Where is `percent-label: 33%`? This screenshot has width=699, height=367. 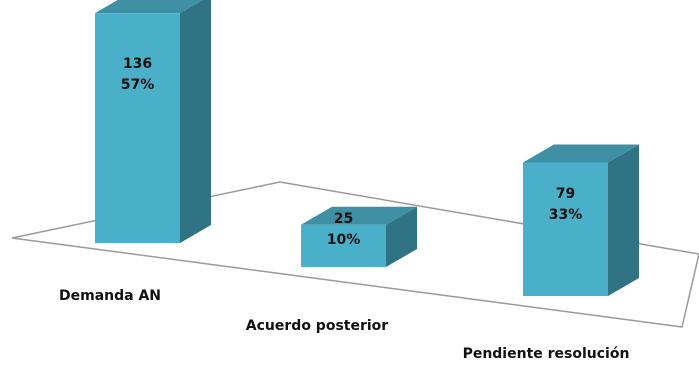
percent-label: 33% is located at coordinates (566, 215).